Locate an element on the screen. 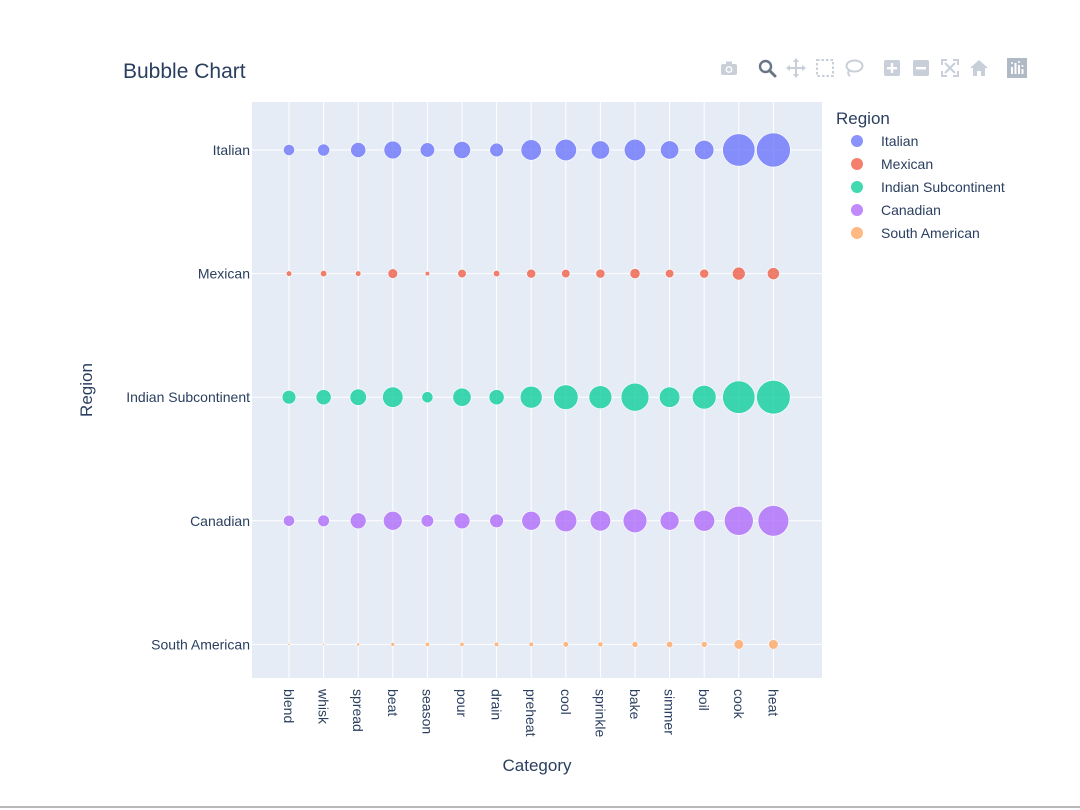 This screenshot has height=810, width=1080. zoom-icon is located at coordinates (767, 68).